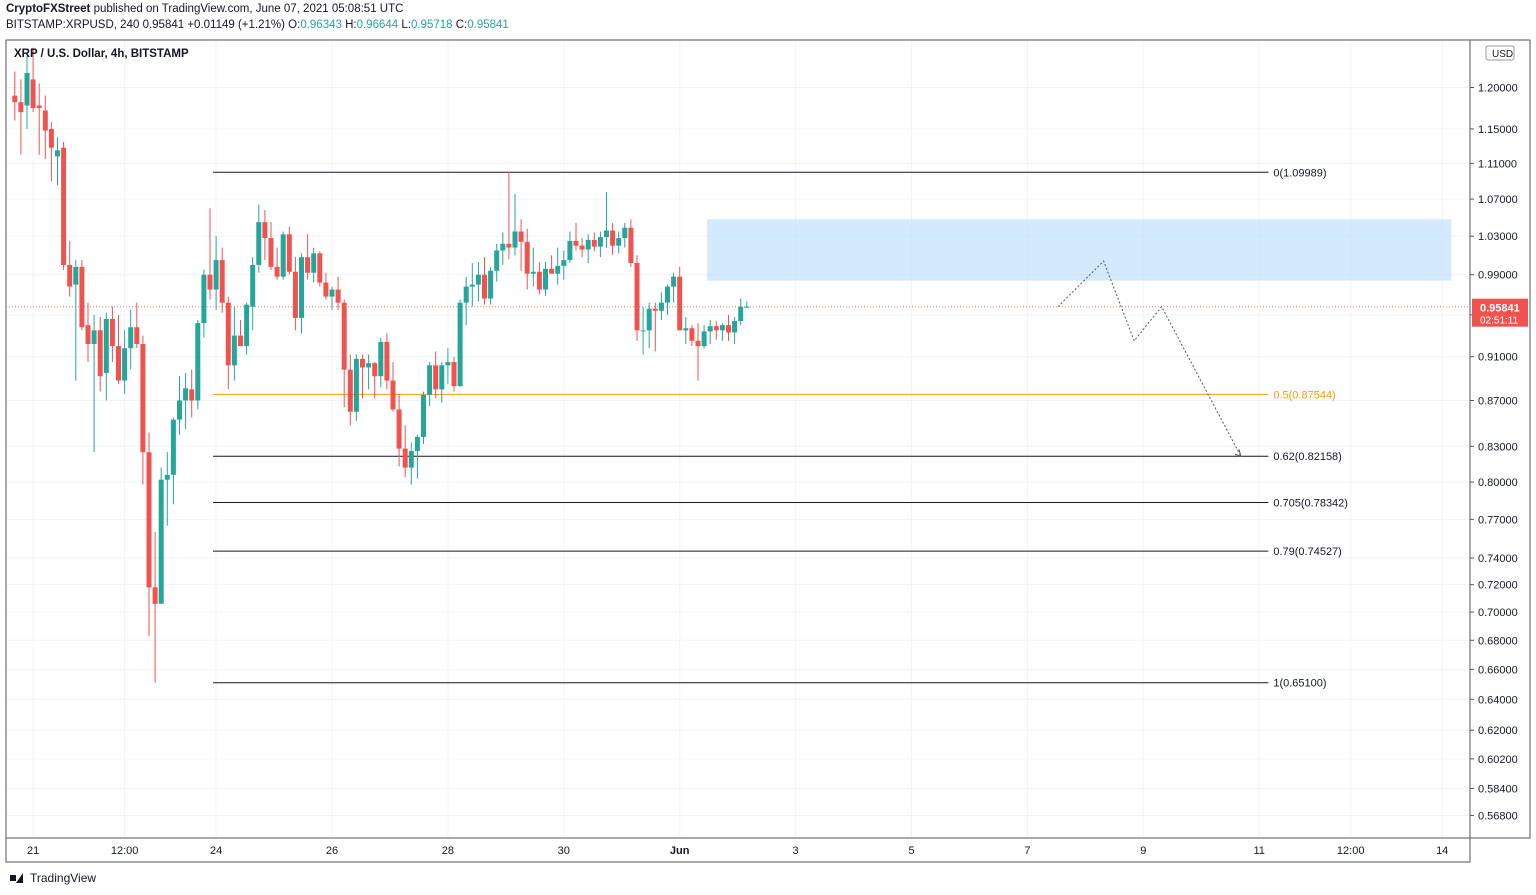  What do you see at coordinates (680, 851) in the screenshot?
I see `x-tick-label: Jun` at bounding box center [680, 851].